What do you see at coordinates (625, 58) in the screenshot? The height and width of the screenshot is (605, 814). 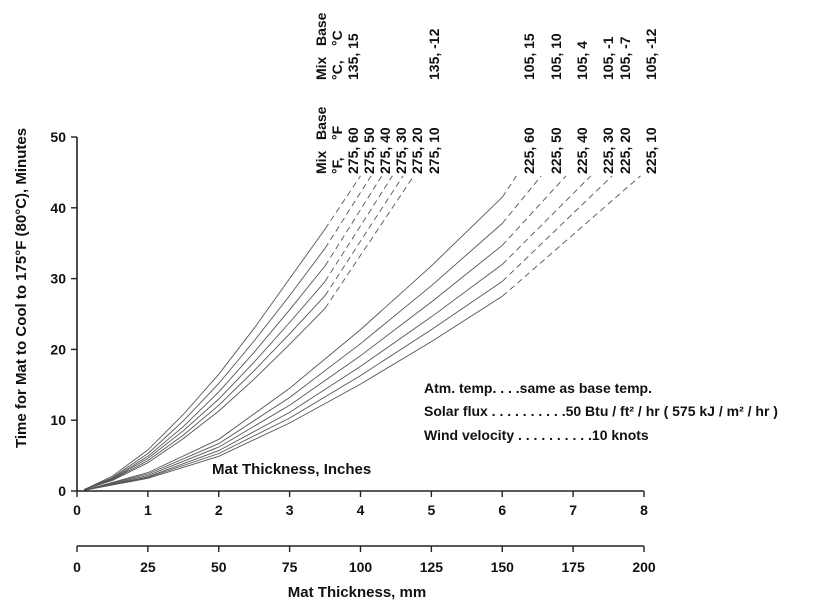 I see `series-label-c: 105, -7` at bounding box center [625, 58].